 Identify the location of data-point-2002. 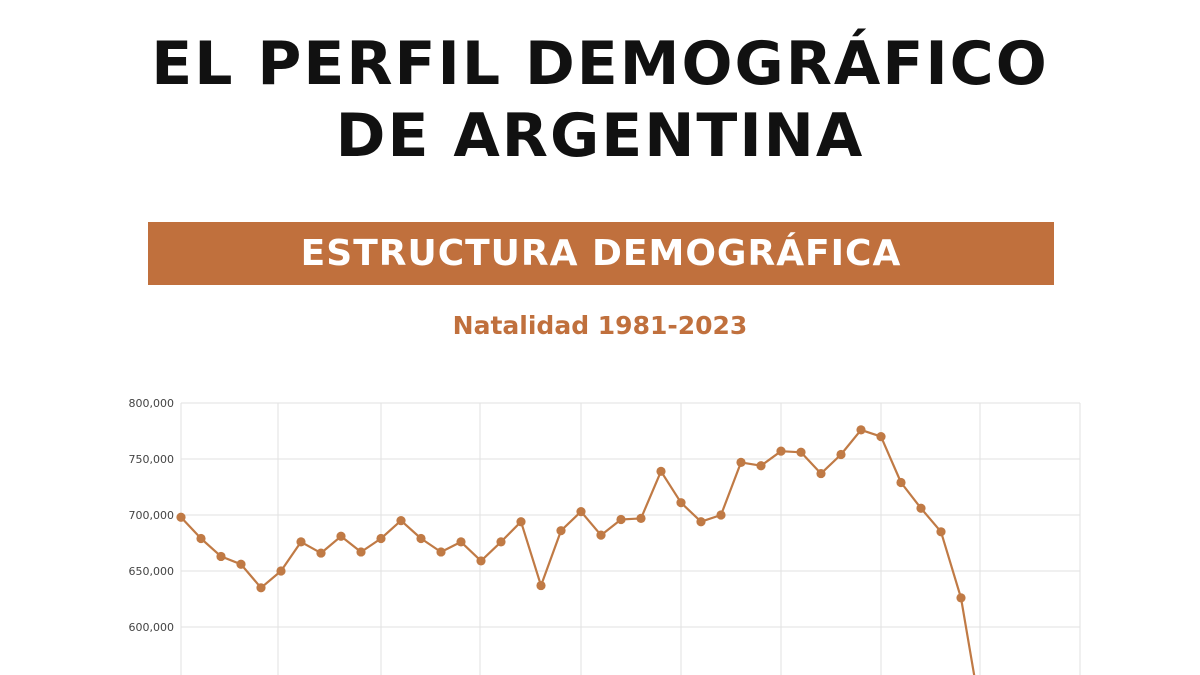
(601, 535).